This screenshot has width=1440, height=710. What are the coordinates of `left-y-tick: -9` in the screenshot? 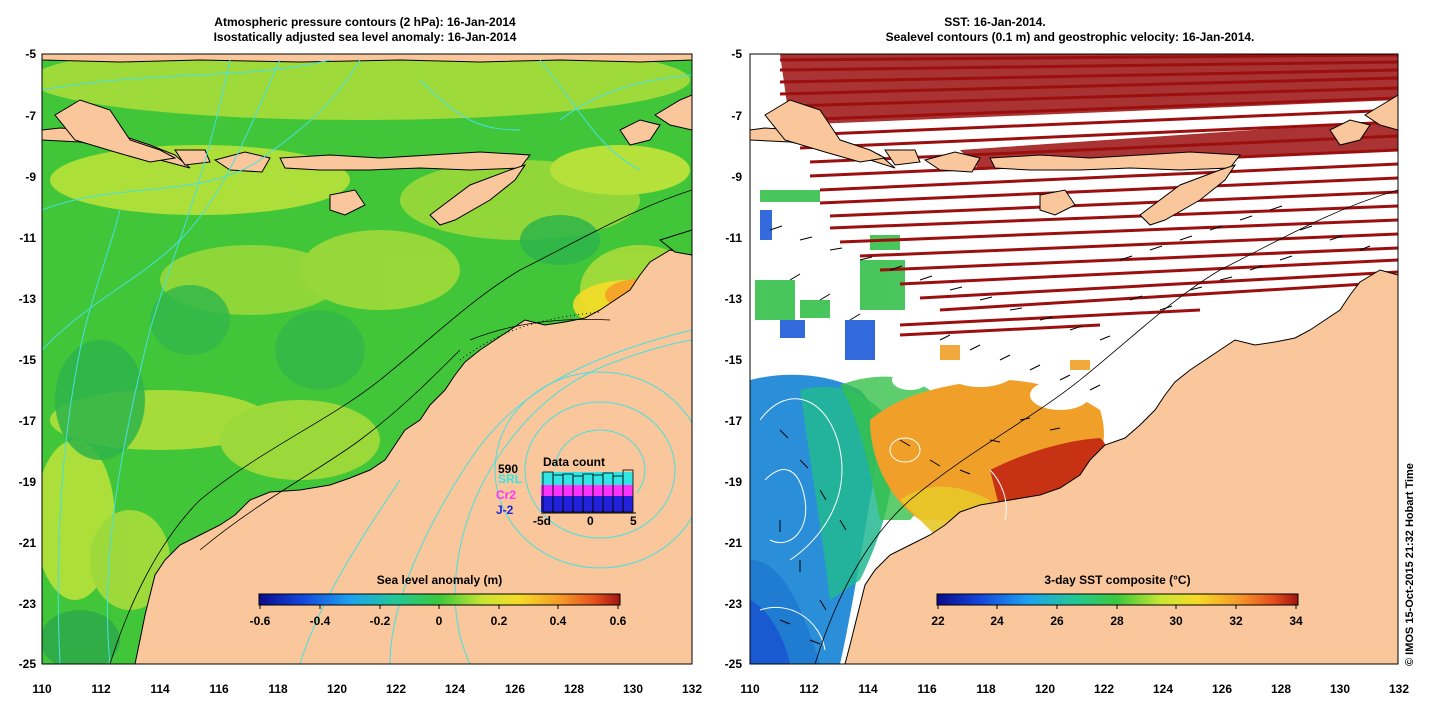 It's located at (30, 177).